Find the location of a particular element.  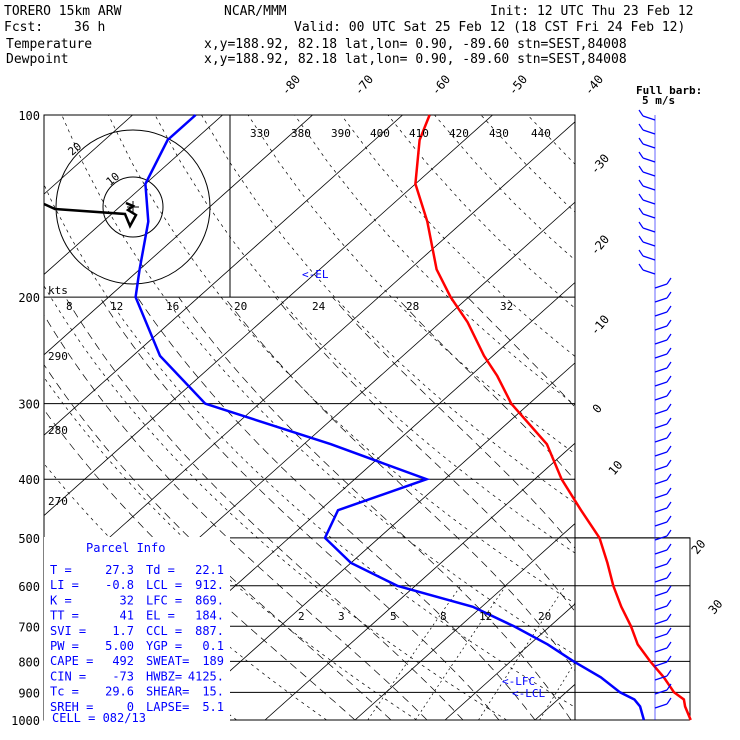

lfc-label: <-LFC is located at coordinates (518, 681).